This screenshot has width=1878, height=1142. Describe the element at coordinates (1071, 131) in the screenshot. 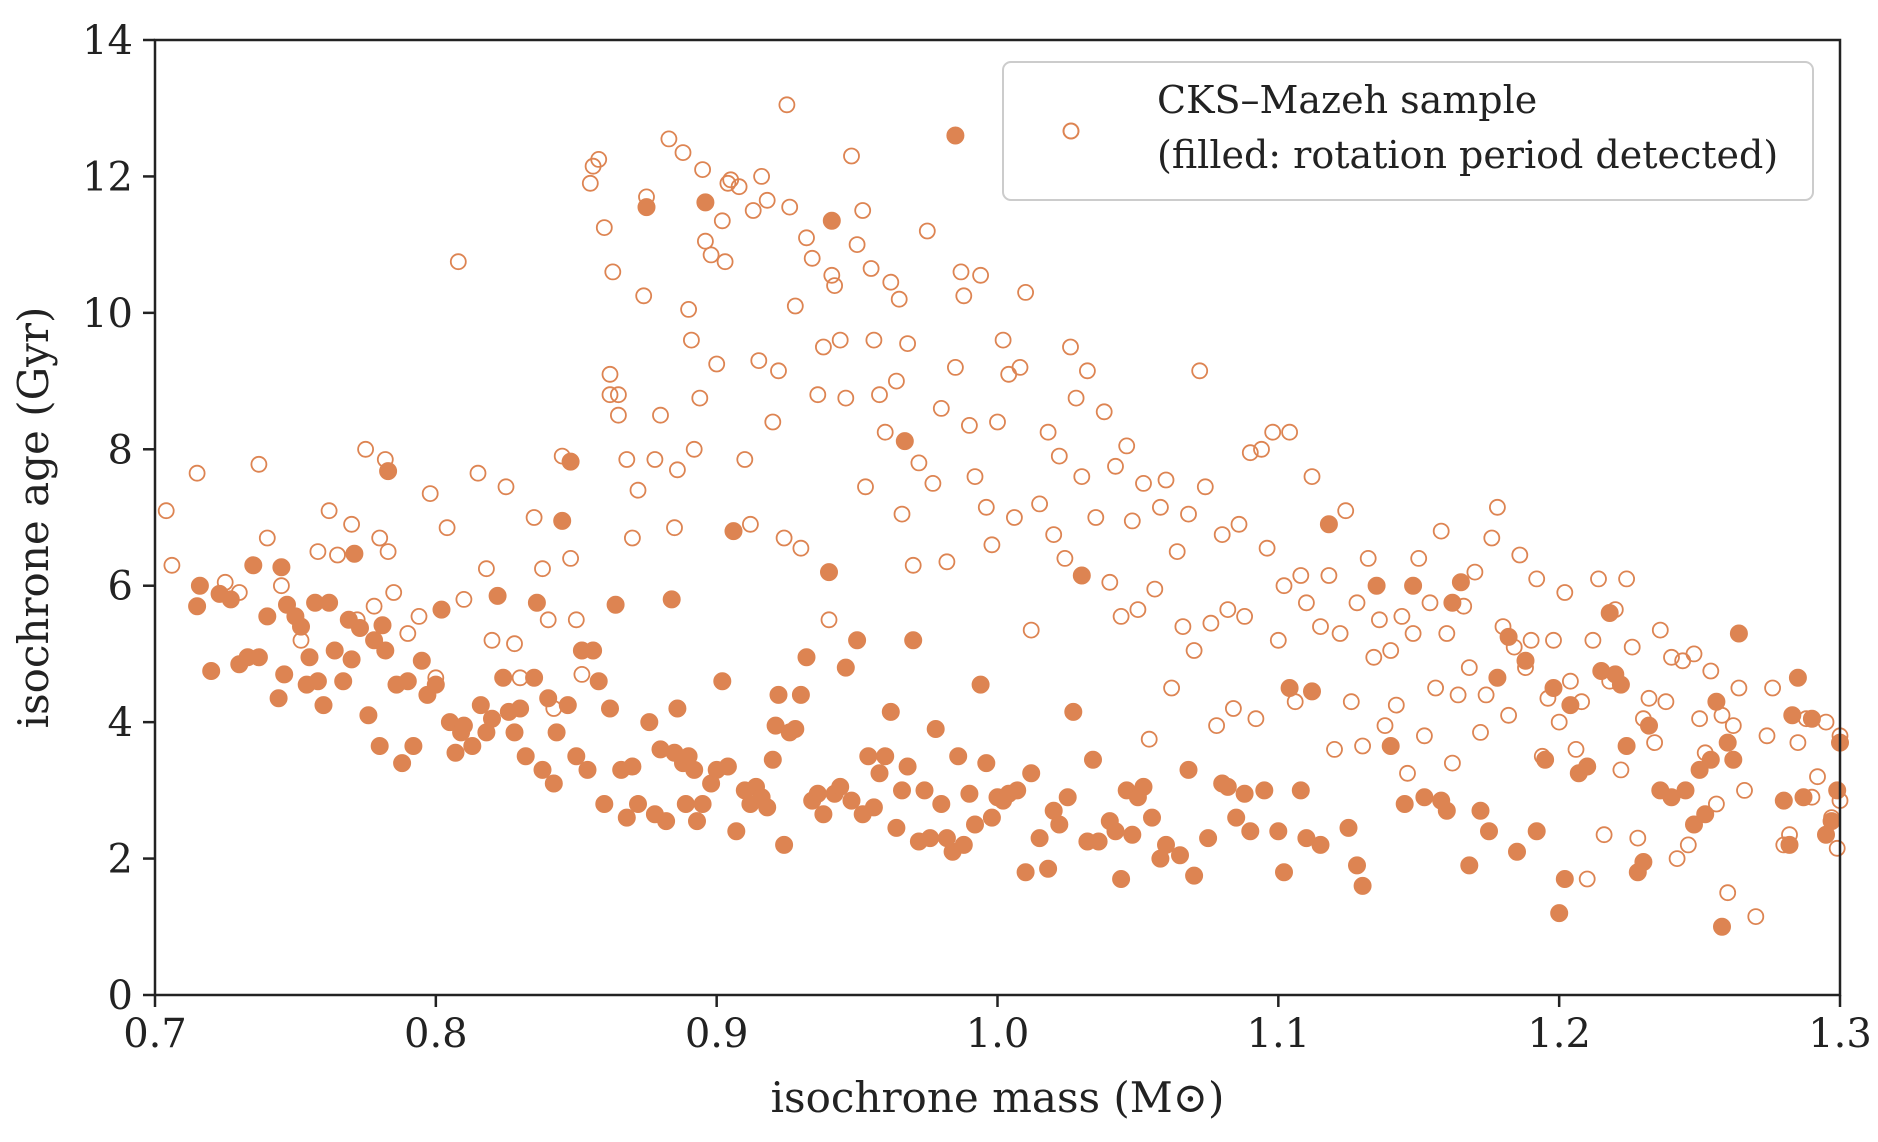

I see `legend-marker` at that location.